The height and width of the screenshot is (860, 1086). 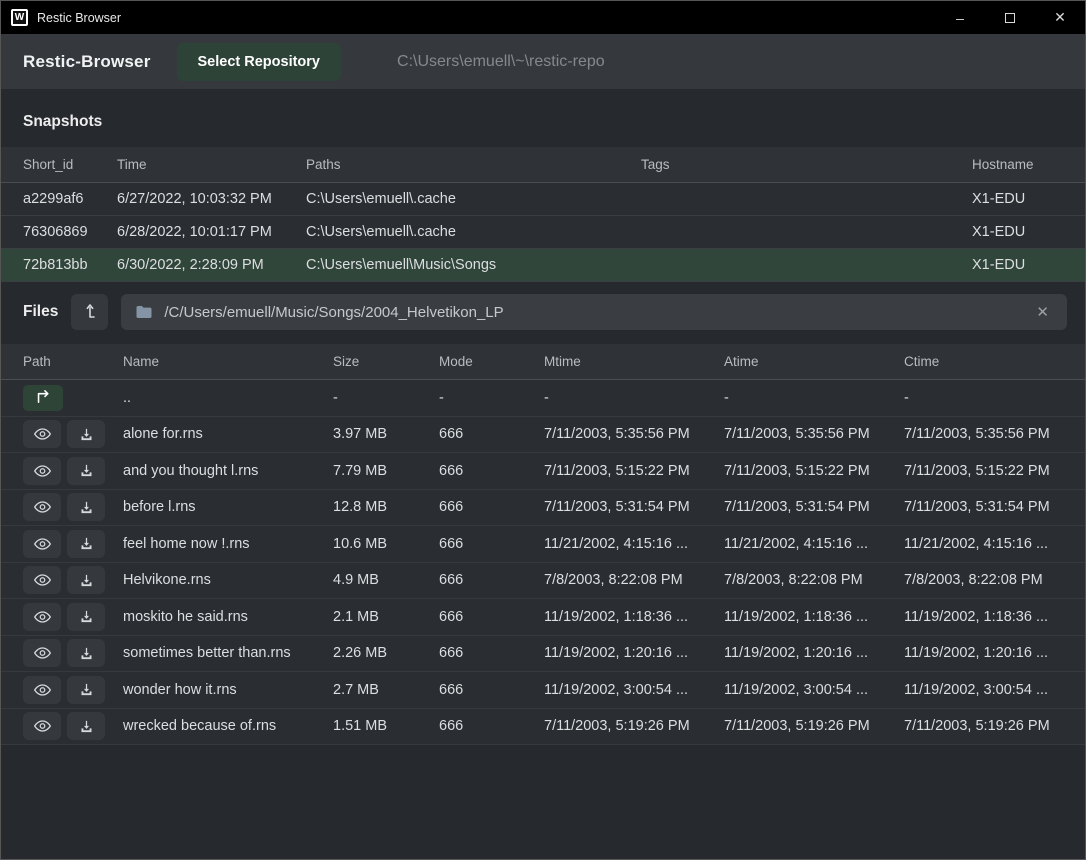 What do you see at coordinates (191, 470) in the screenshot?
I see `file-name: and you thought l.rns` at bounding box center [191, 470].